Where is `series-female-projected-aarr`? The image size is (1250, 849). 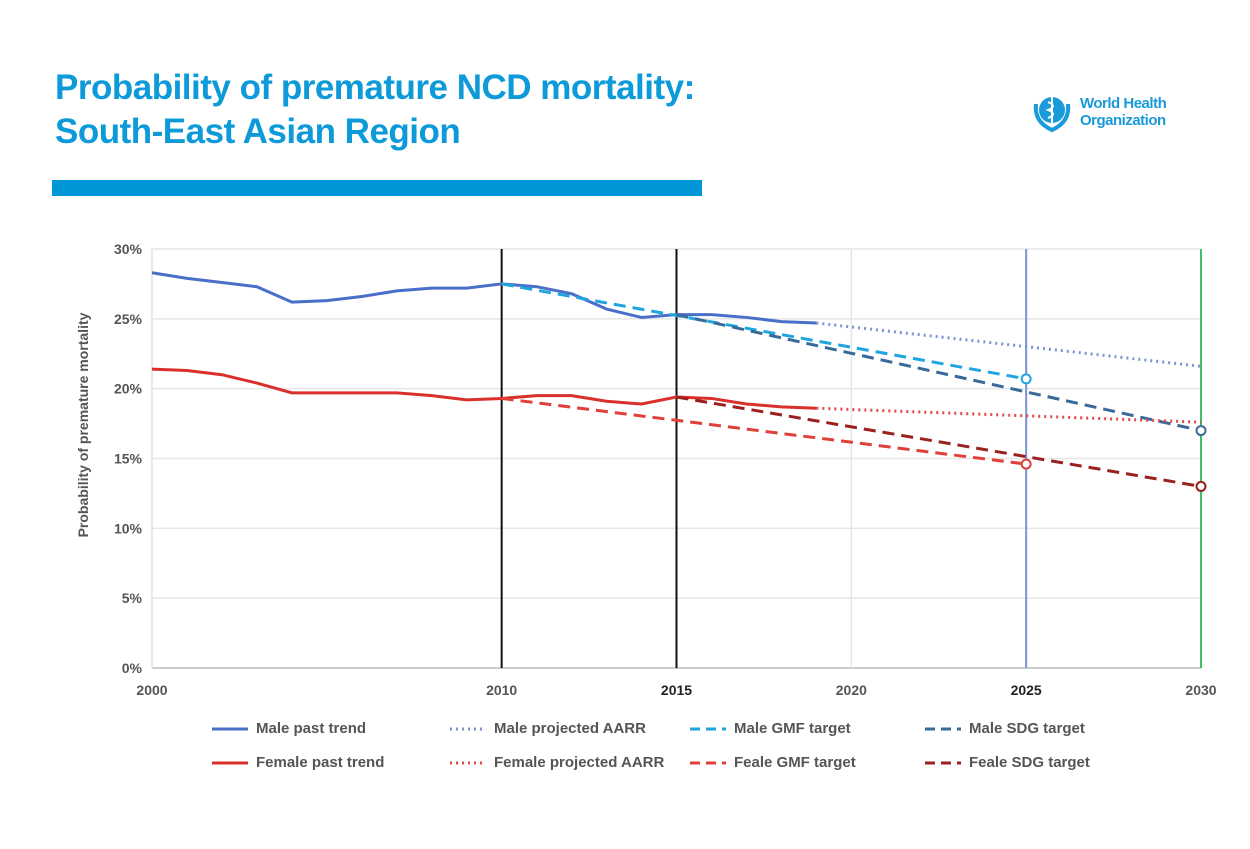 series-female-projected-aarr is located at coordinates (1009, 415).